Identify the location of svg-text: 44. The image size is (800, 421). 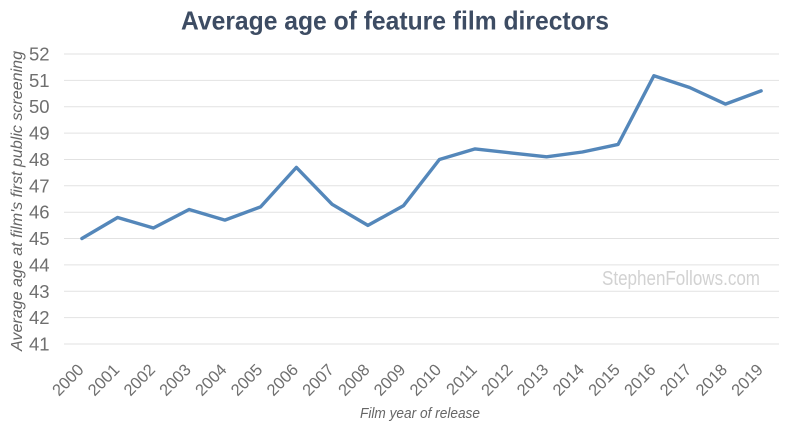
(39, 264).